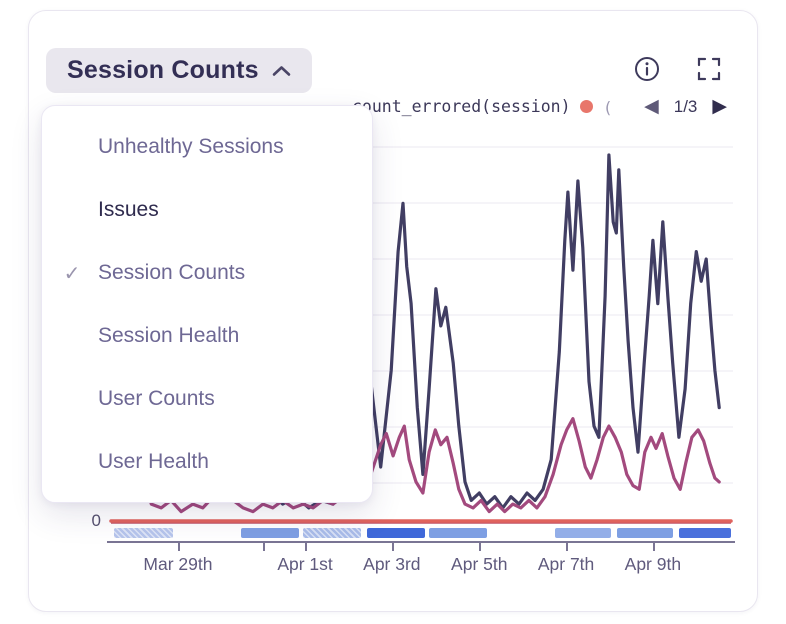  I want to click on dropdown-item-user-counts: User Counts, so click(207, 399).